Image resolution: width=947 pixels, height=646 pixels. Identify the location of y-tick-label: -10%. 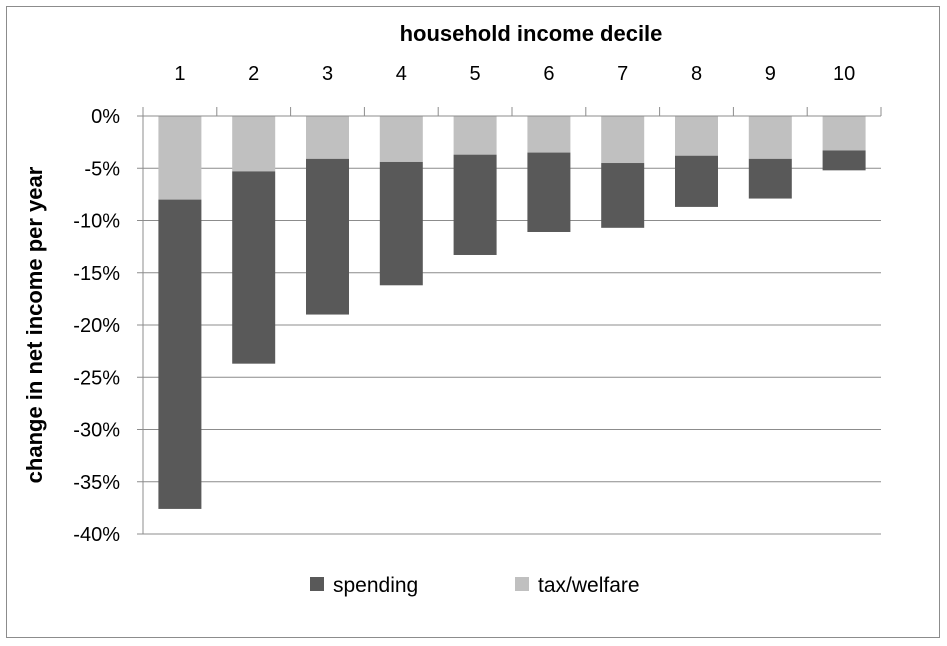
(96, 222).